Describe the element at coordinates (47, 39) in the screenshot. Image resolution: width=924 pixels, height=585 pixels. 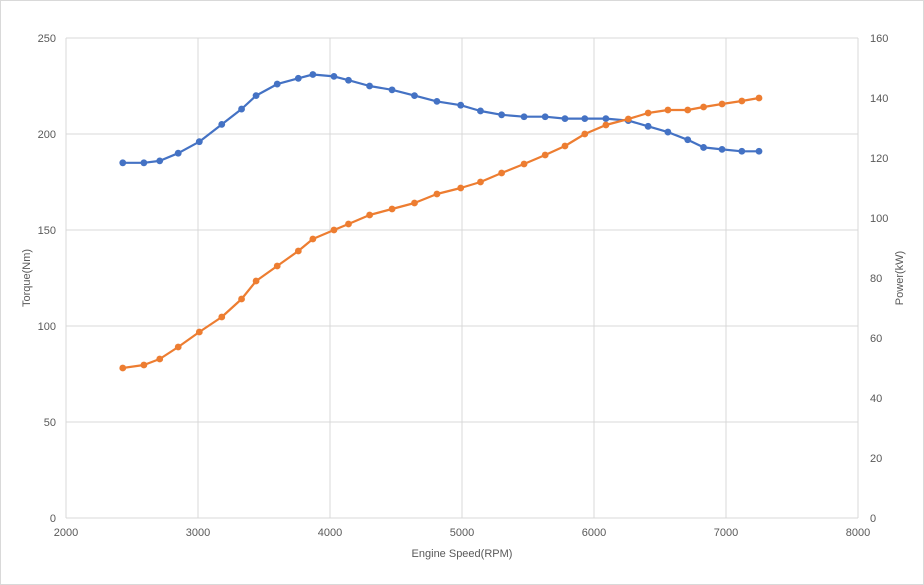
I see `y-tick-label-left: 250` at that location.